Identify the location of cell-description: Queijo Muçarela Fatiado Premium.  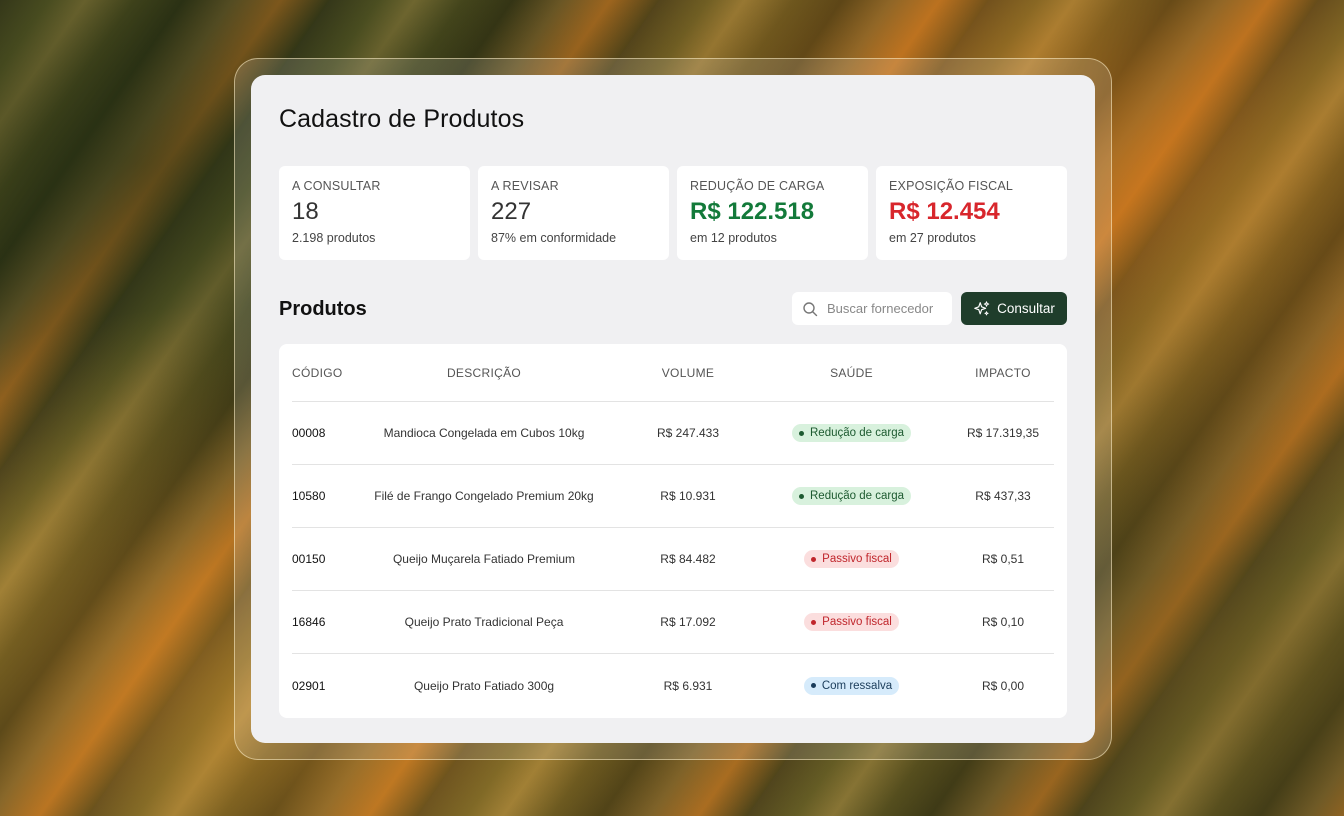
(484, 559).